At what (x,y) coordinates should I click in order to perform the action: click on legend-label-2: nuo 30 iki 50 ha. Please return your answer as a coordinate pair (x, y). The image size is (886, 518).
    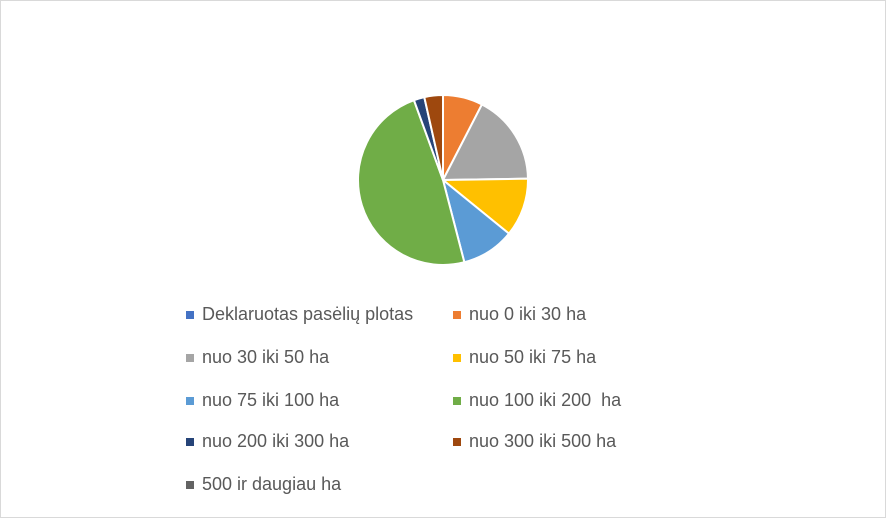
    Looking at the image, I should click on (266, 357).